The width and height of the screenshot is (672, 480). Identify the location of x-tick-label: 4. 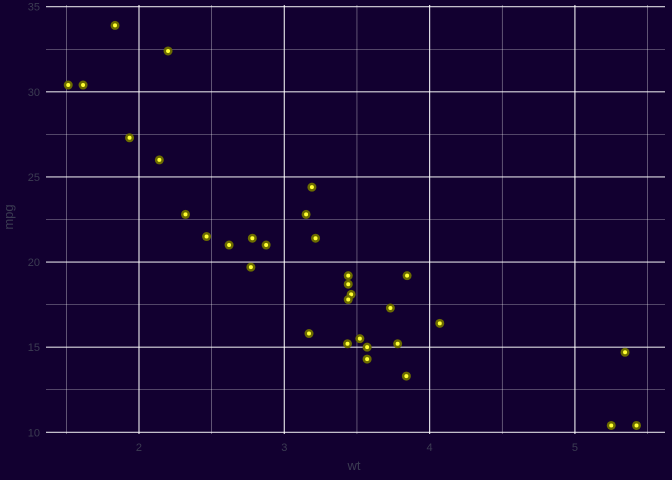
(430, 448).